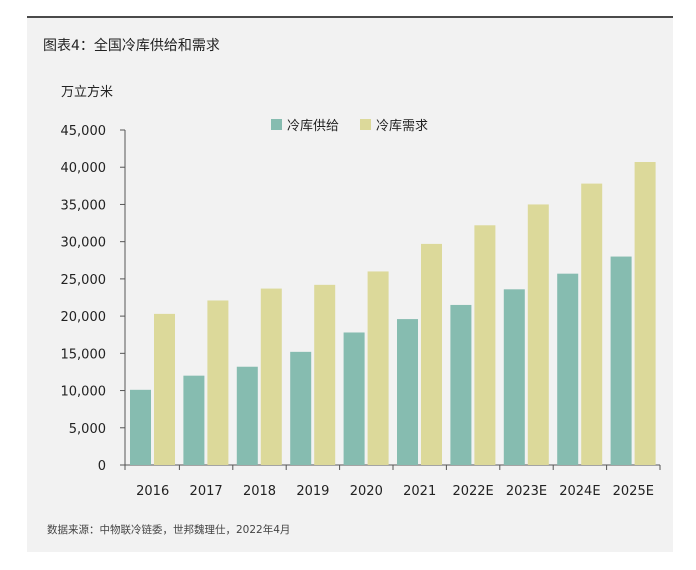 The height and width of the screenshot is (570, 696). I want to click on y-tick-label: 5,000, so click(87, 429).